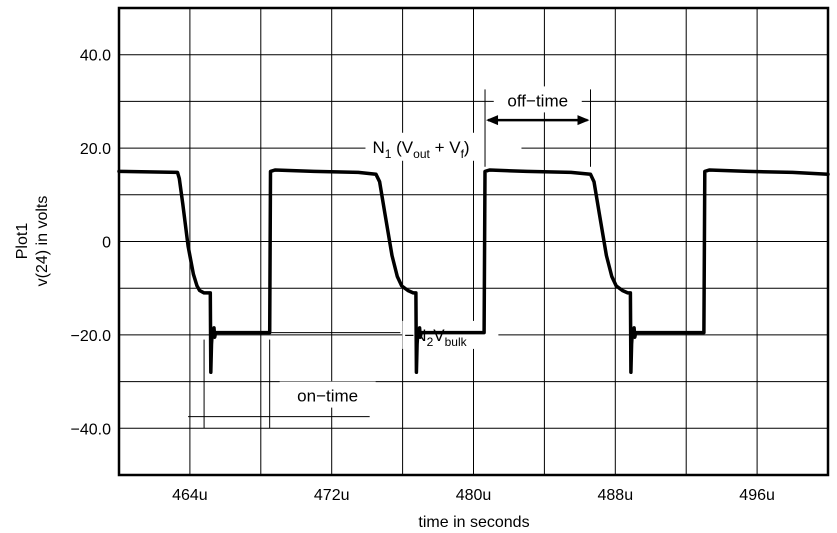  What do you see at coordinates (757, 495) in the screenshot?
I see `x-tick-label: 496u` at bounding box center [757, 495].